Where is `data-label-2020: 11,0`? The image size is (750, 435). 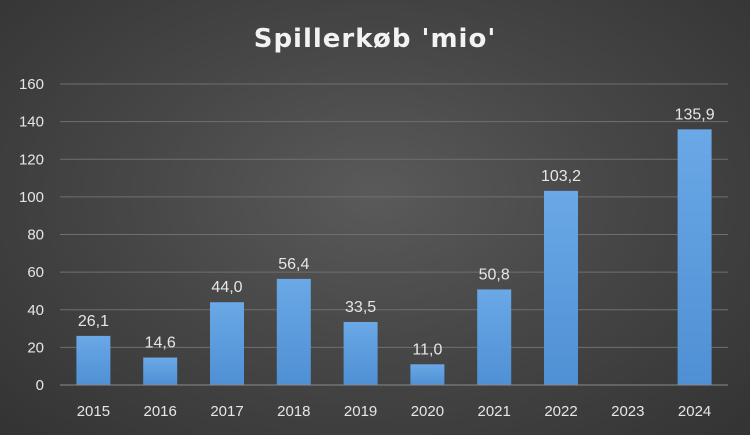 data-label-2020: 11,0 is located at coordinates (427, 349).